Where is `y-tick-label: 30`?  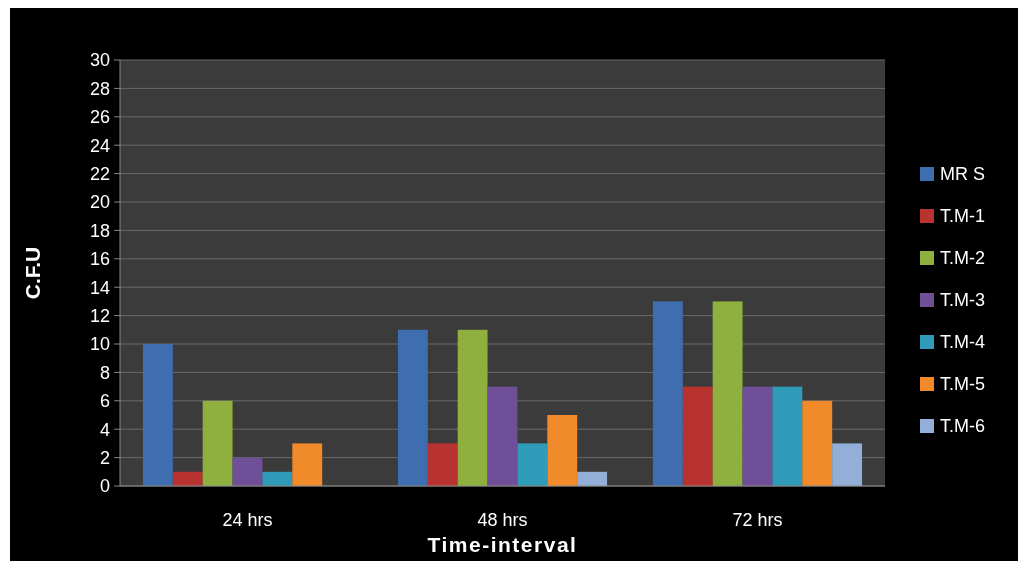 y-tick-label: 30 is located at coordinates (99, 60).